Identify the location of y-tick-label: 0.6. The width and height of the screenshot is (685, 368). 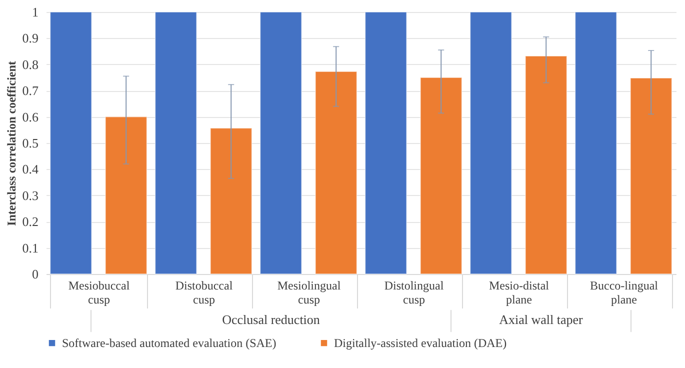
(30, 116).